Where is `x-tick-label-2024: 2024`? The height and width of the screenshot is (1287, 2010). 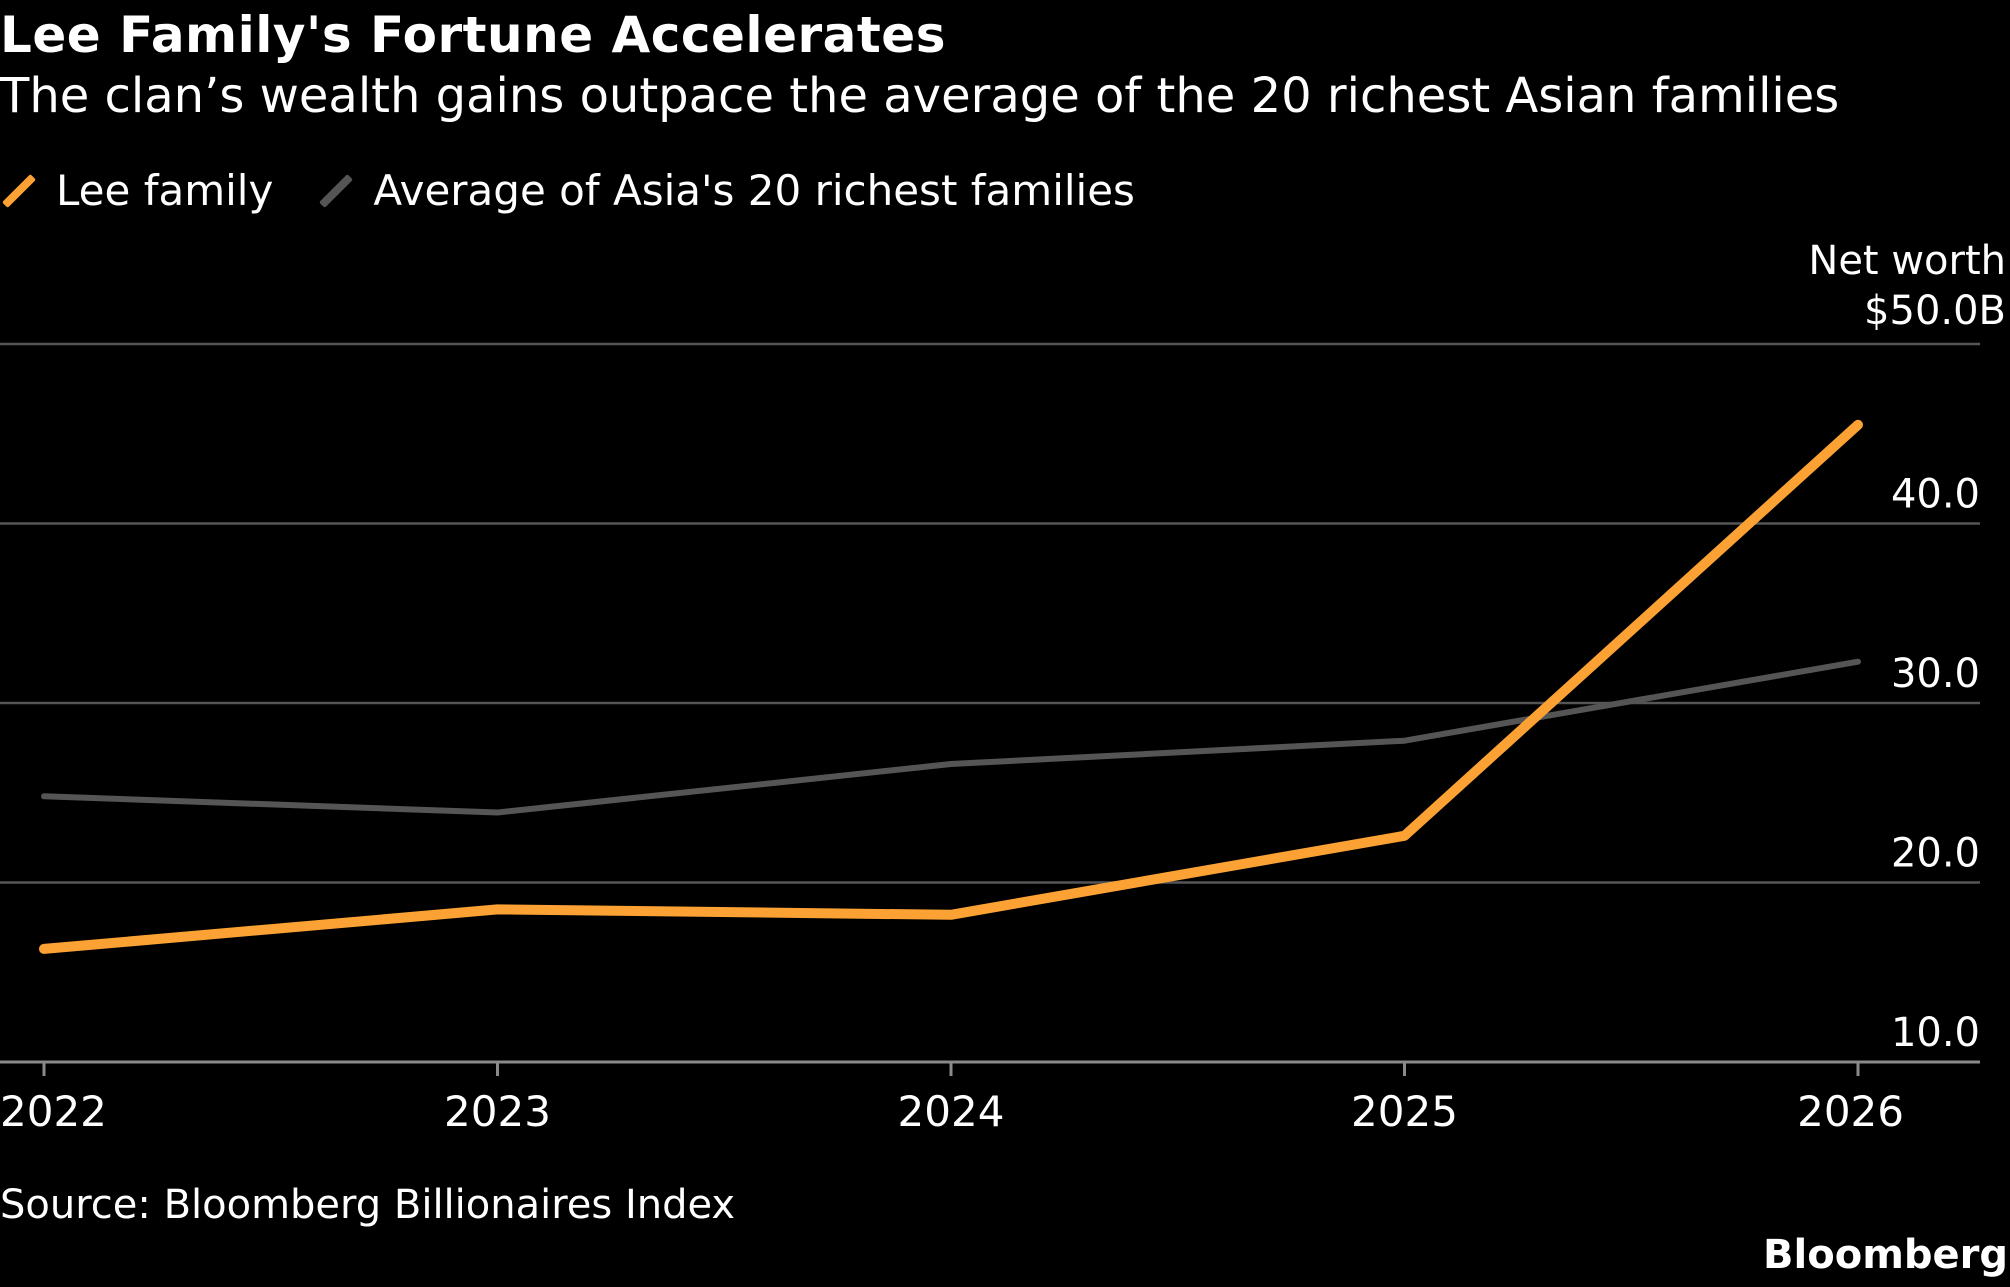 x-tick-label-2024: 2024 is located at coordinates (951, 1111).